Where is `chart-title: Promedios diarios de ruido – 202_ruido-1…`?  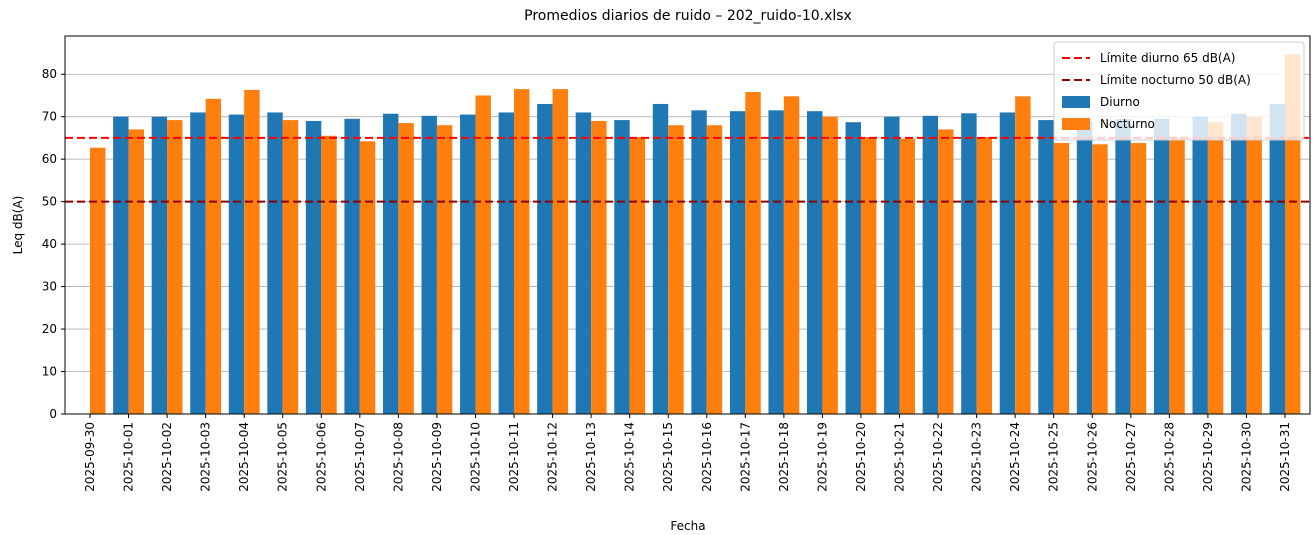
chart-title: Promedios diarios de ruido – 202_ruido-1… is located at coordinates (688, 16).